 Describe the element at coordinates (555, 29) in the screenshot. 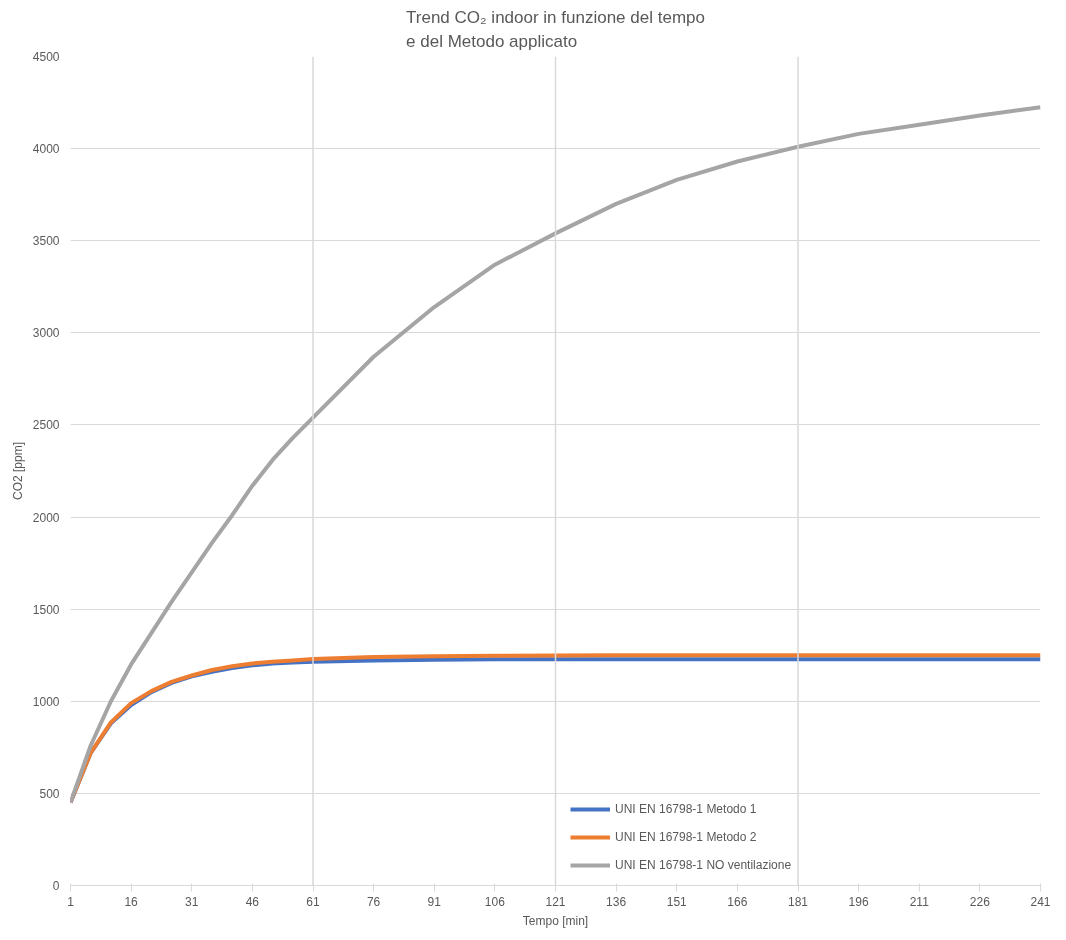

I see `chart-title: Trend CO₂ indoor in funzione del tempo e del Metodo applicato` at that location.